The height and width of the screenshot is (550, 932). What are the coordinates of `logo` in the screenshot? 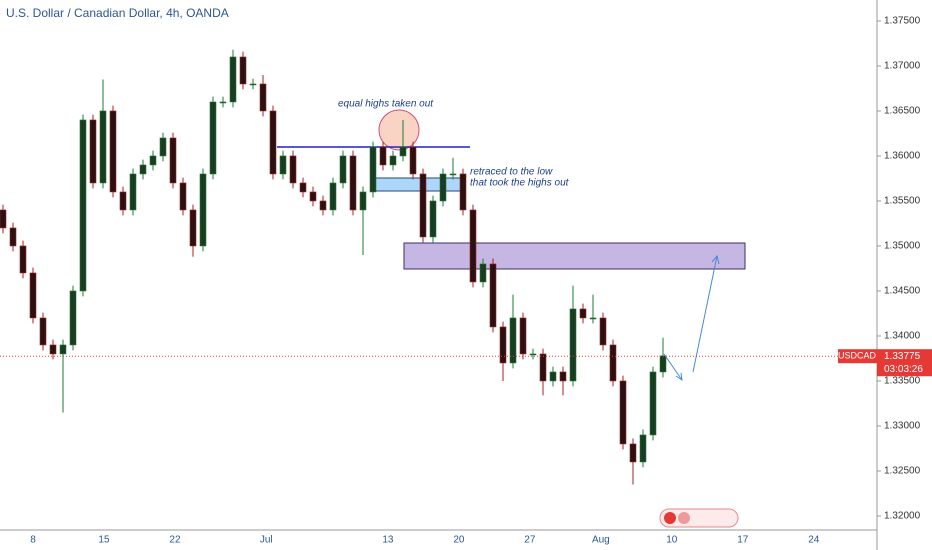 It's located at (699, 518).